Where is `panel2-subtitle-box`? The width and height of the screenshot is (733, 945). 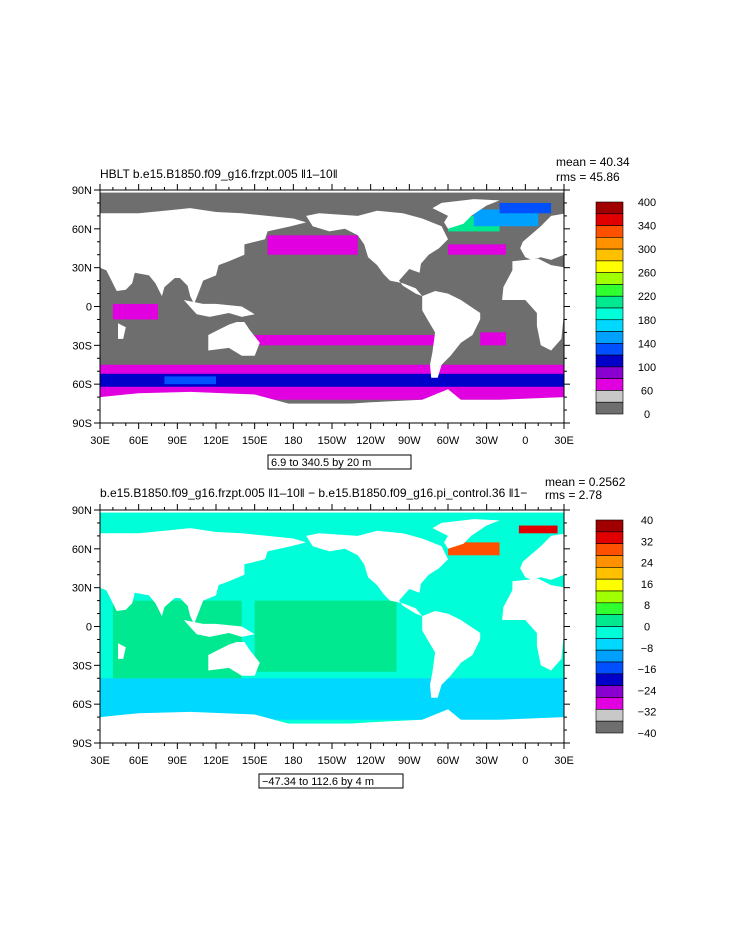
panel2-subtitle-box is located at coordinates (331, 781).